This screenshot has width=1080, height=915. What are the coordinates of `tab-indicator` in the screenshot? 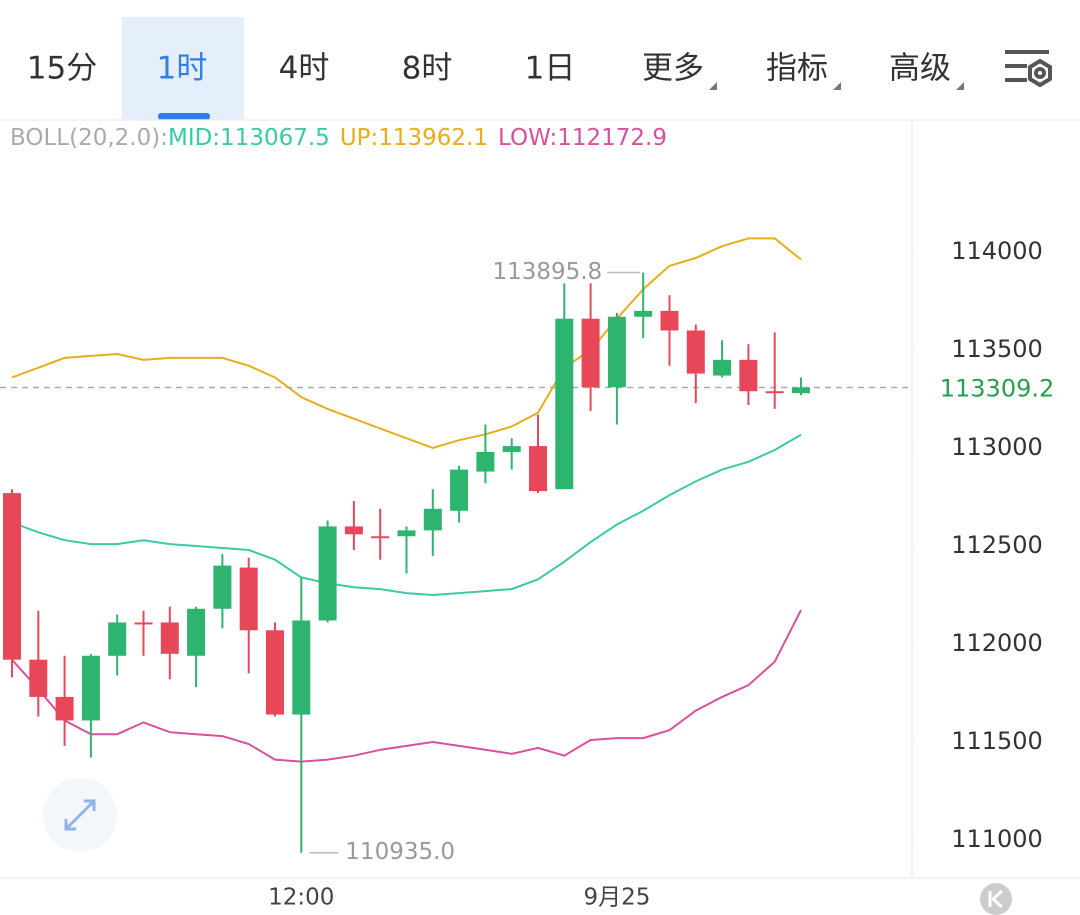 It's located at (184, 116).